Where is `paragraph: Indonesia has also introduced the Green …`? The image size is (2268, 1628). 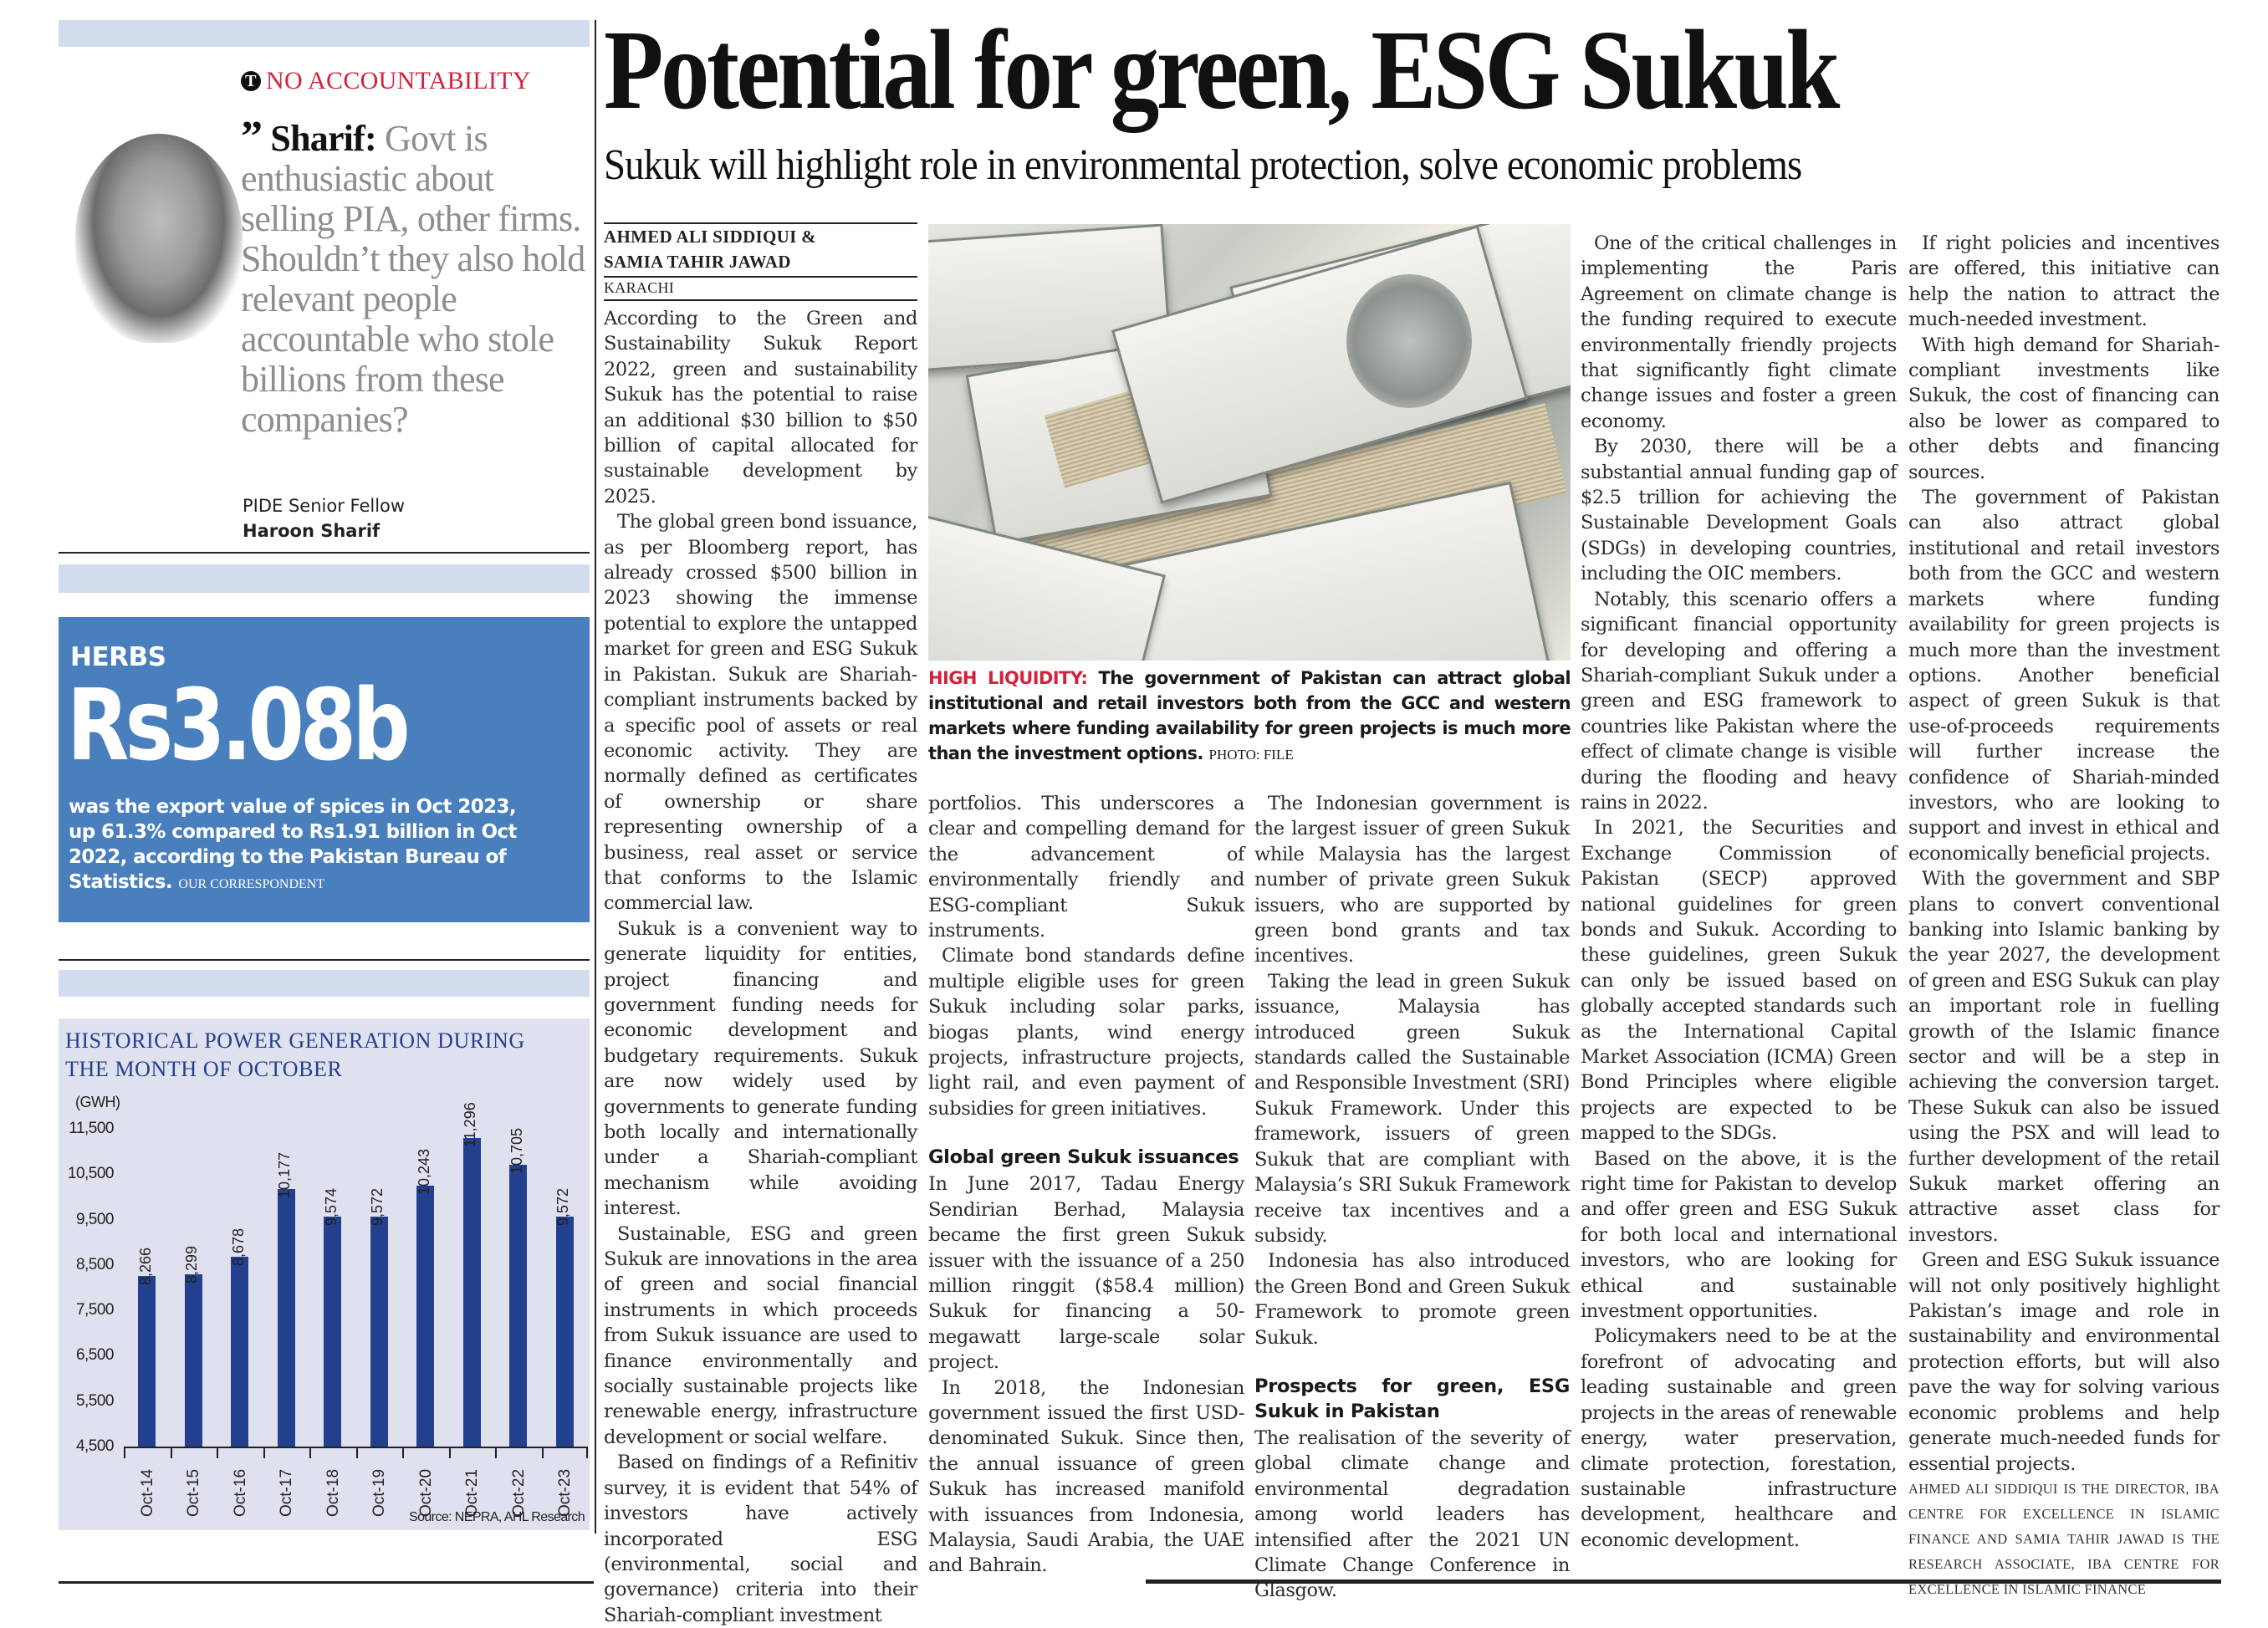
paragraph: Indonesia has also introduced the Green … is located at coordinates (1412, 1299).